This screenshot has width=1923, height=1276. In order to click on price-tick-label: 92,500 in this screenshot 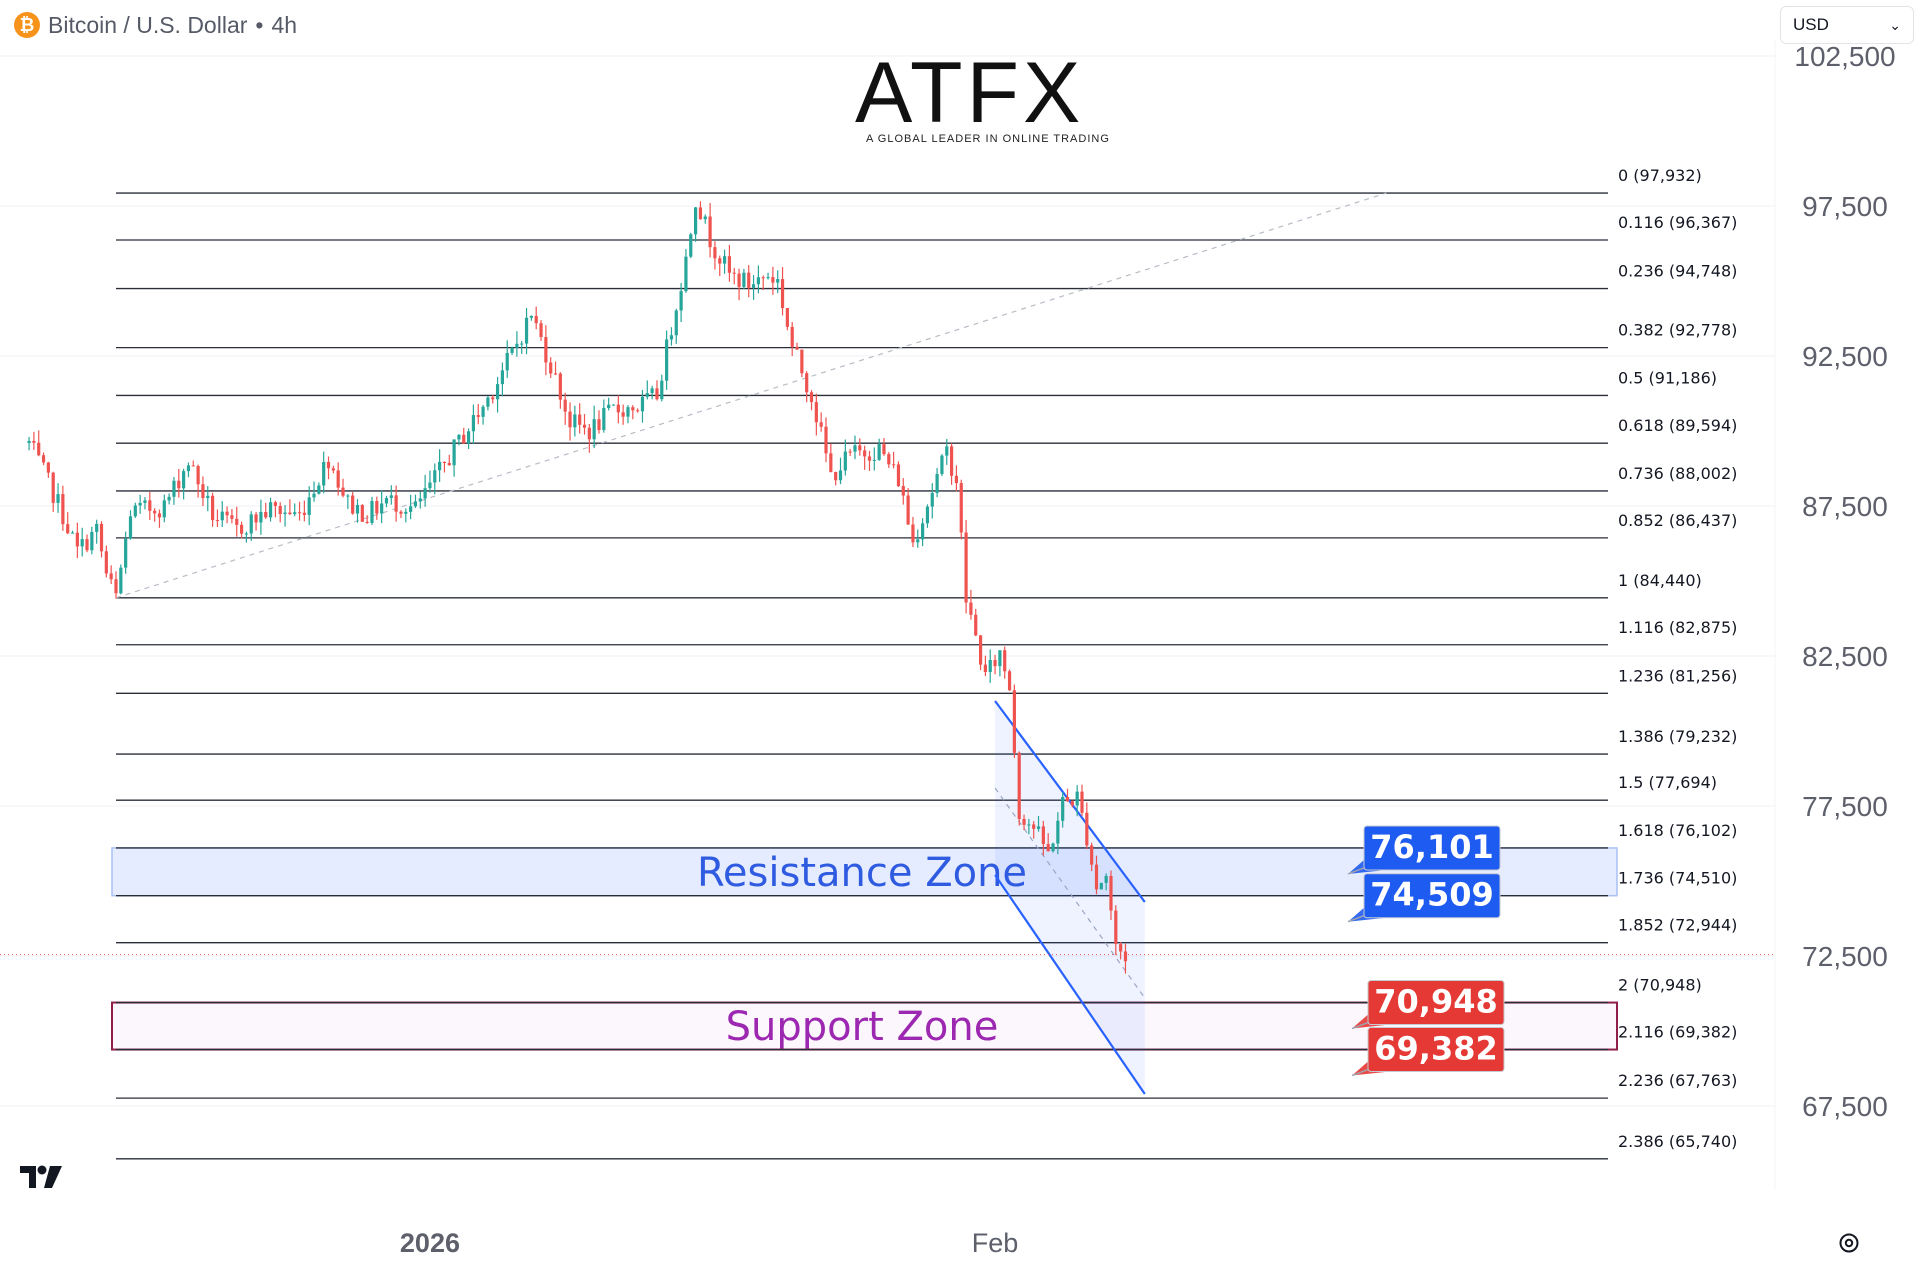, I will do `click(1845, 356)`.